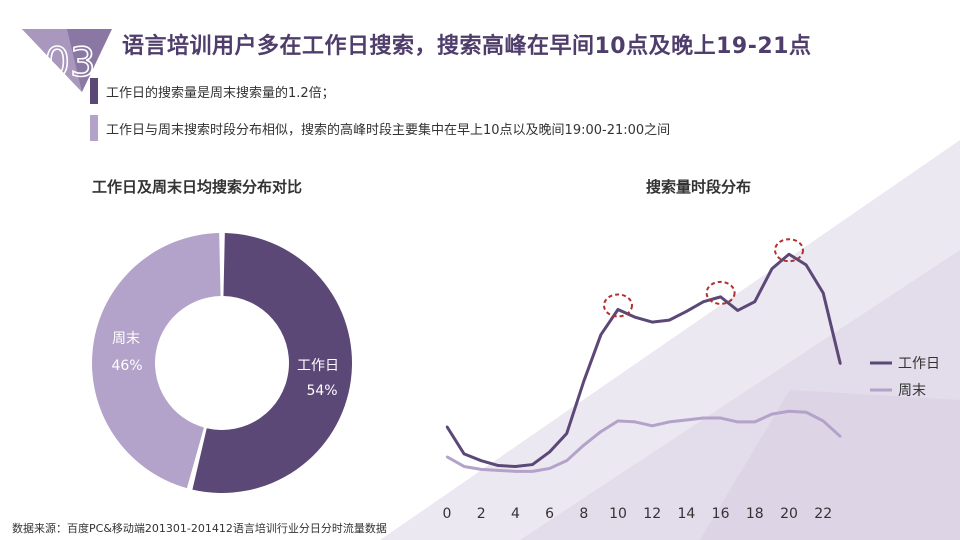  Describe the element at coordinates (686, 514) in the screenshot. I see `x-tick-label: 14` at that location.